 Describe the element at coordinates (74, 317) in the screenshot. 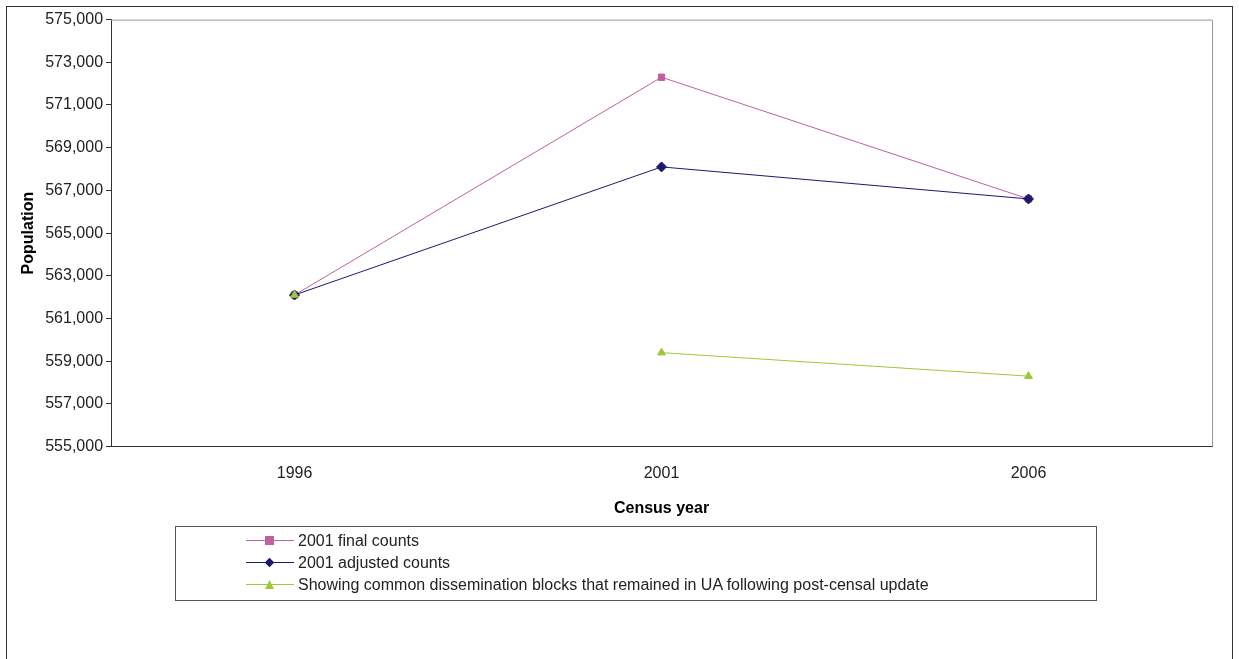

I see `y-tick-label: 561,000` at that location.